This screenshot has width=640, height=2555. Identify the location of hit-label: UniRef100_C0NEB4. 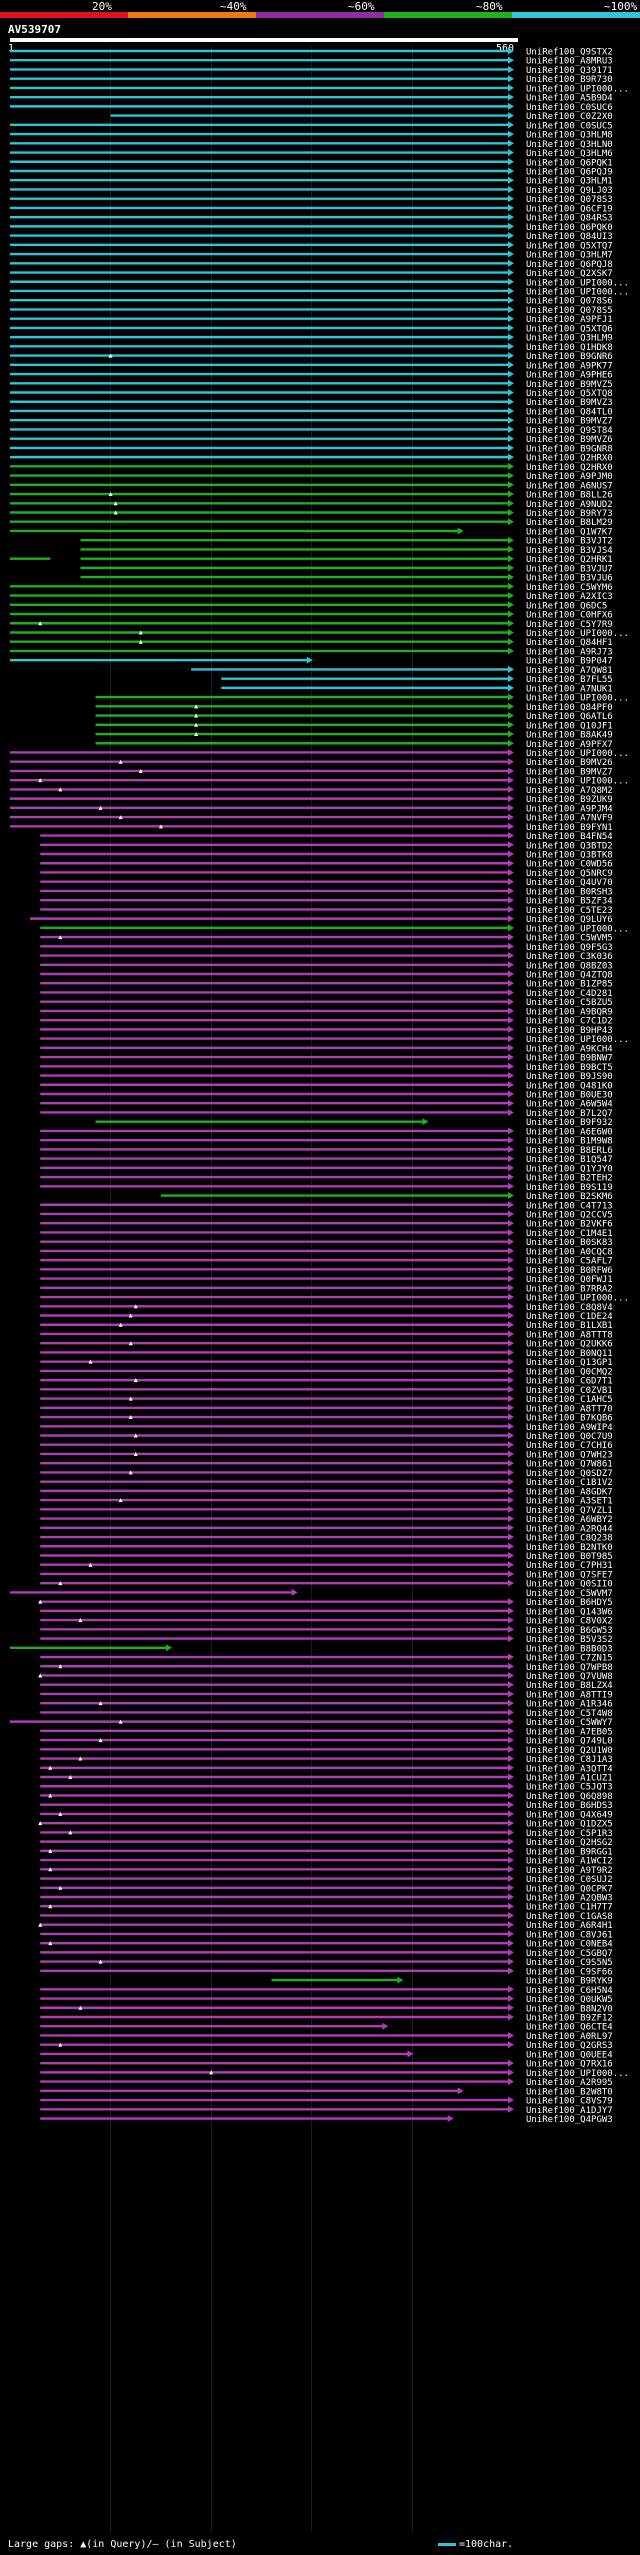
(569, 1945).